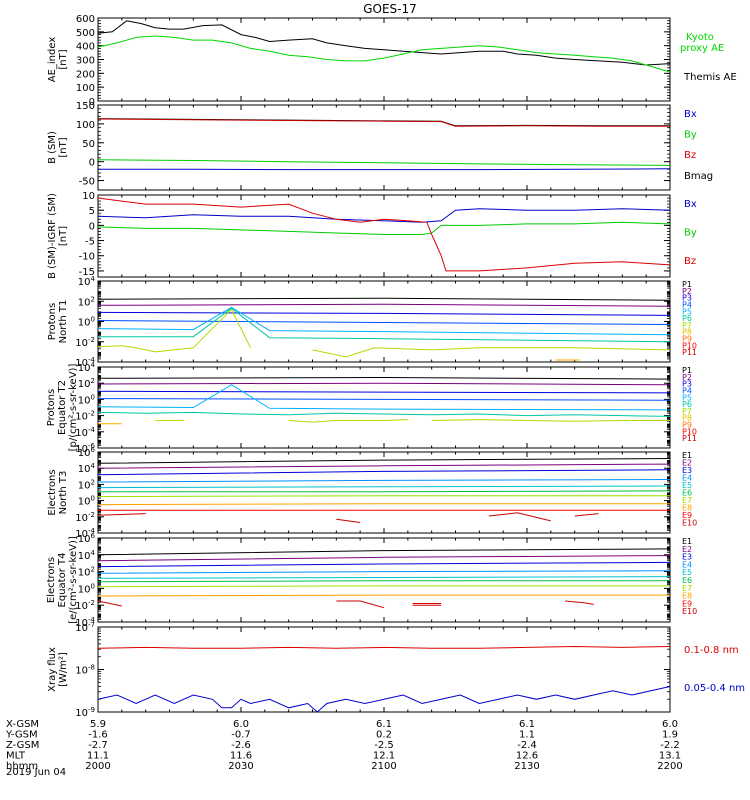 This screenshot has height=800, width=750. What do you see at coordinates (687, 493) in the screenshot?
I see `legend-entry: E6` at bounding box center [687, 493].